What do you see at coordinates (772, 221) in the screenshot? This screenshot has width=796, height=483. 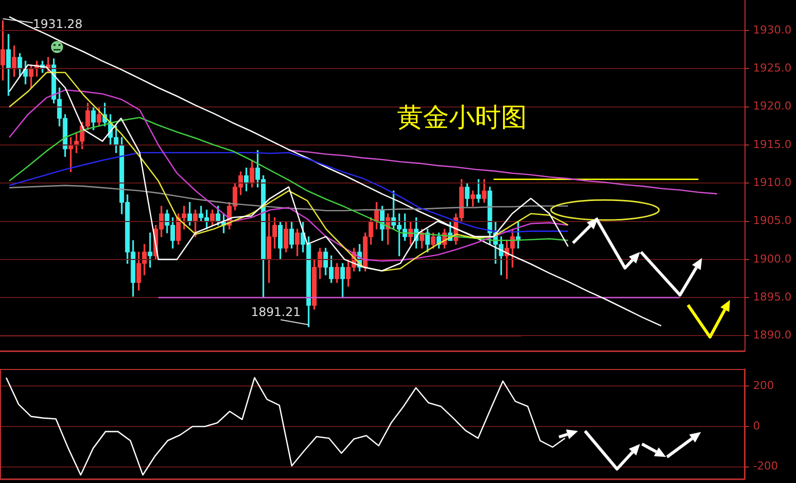 I see `y-tick-label: 1905.0` at bounding box center [772, 221].